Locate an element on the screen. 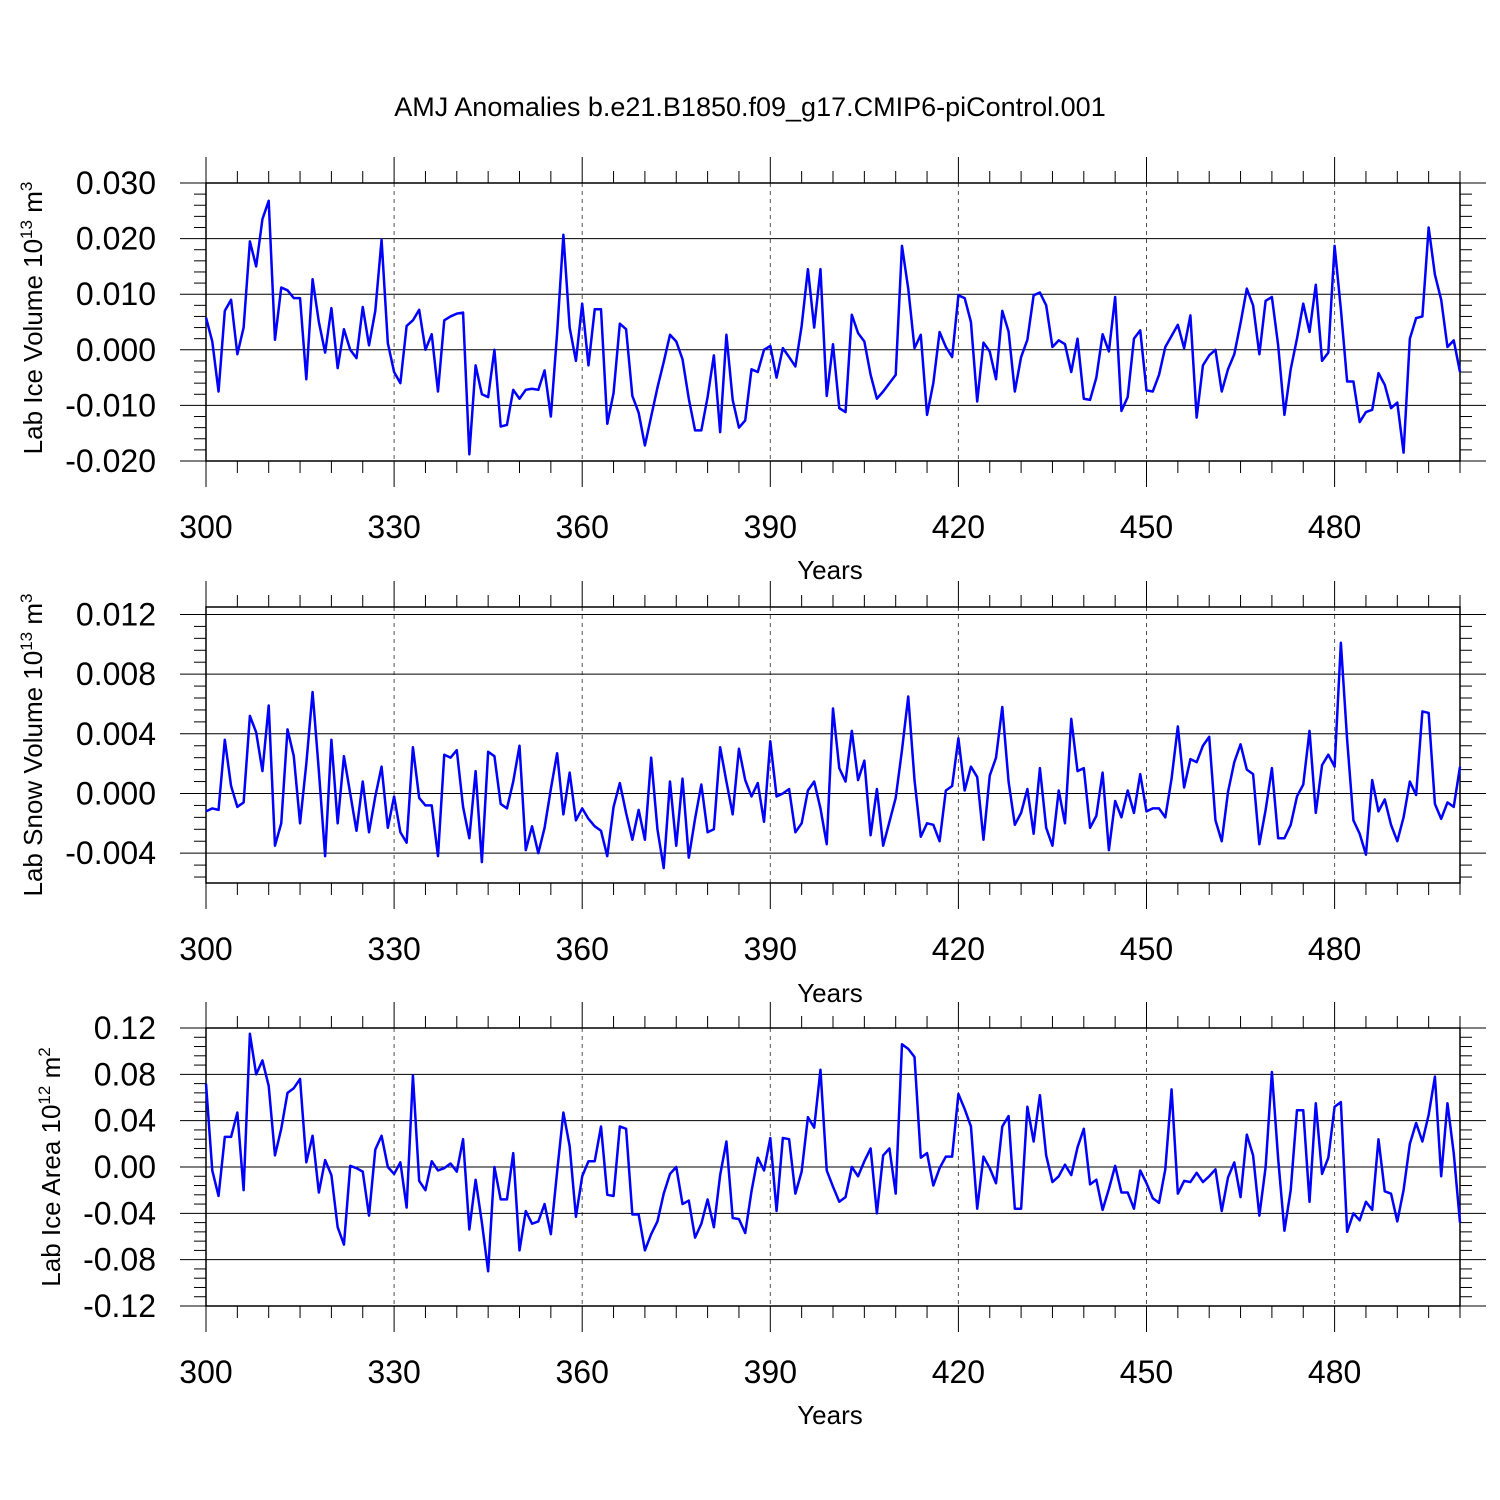  y-tick-label: 0.012 is located at coordinates (116, 614).